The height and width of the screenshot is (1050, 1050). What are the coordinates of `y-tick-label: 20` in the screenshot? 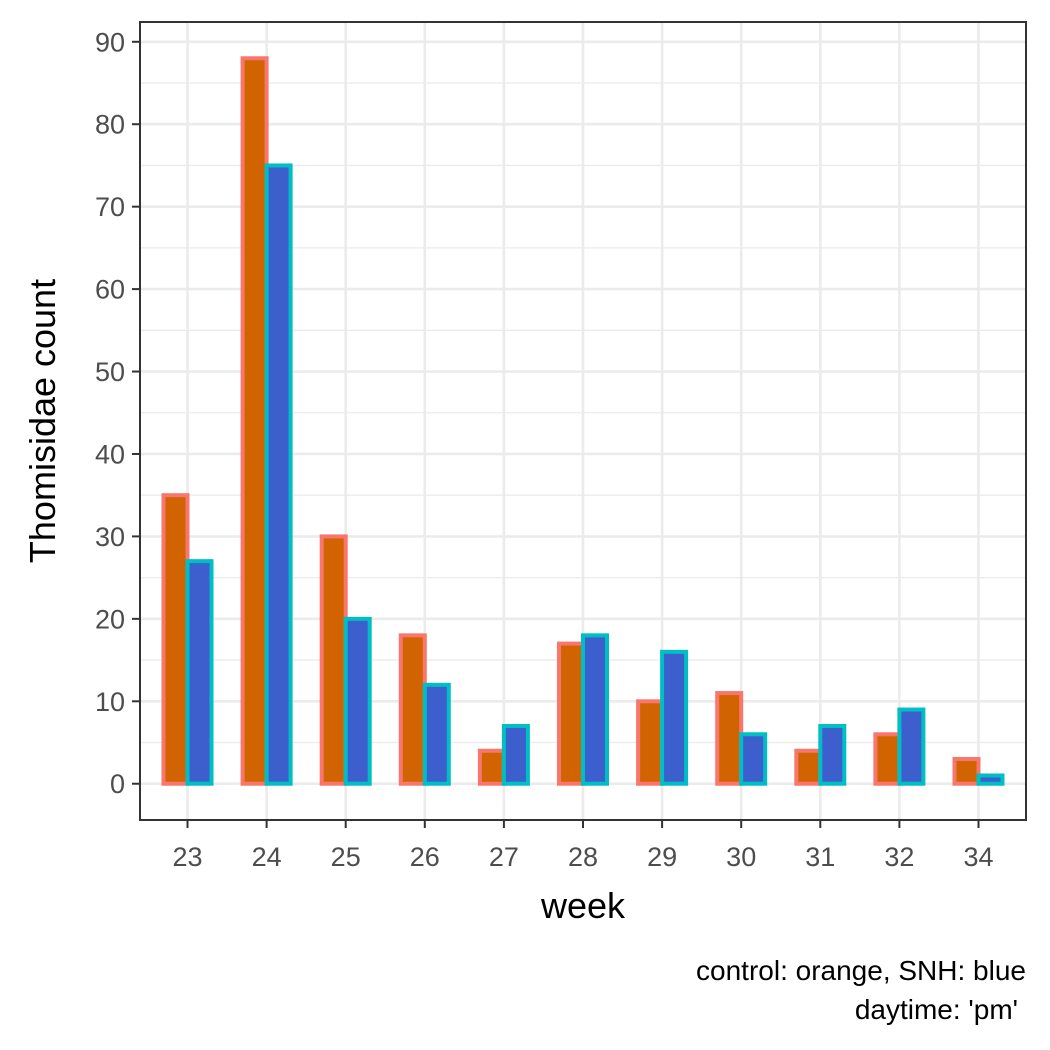 It's located at (110, 619).